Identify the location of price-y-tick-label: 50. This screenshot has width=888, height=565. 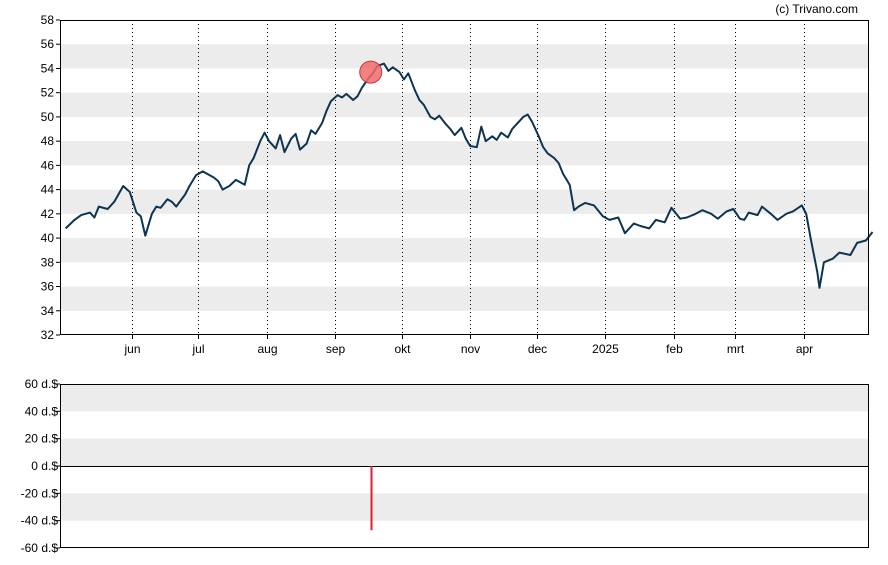
(48, 117).